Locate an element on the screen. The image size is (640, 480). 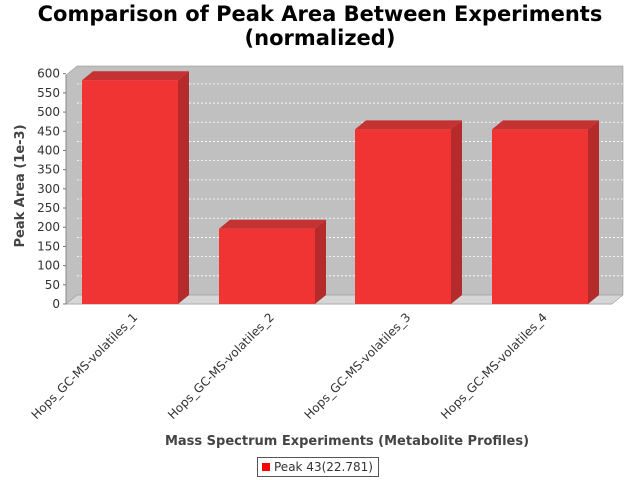
y-tick-label: 50 is located at coordinates (52, 285).